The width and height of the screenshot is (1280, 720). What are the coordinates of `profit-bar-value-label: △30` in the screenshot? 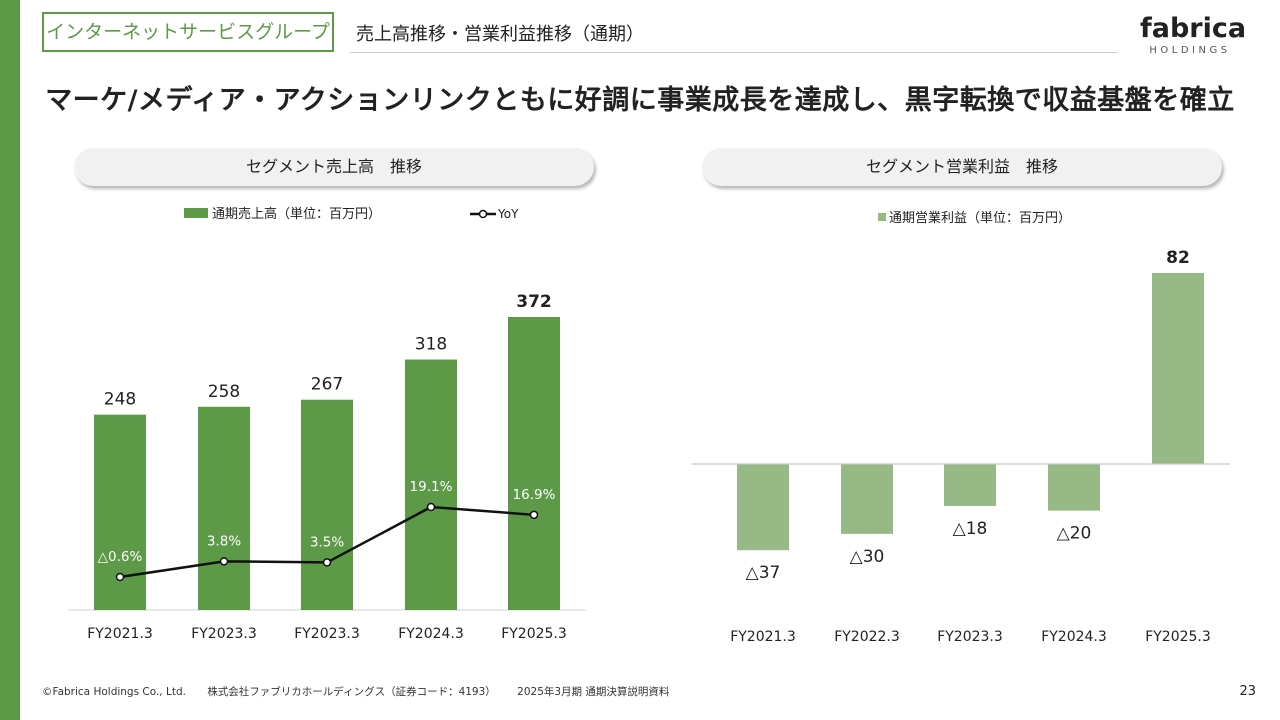 It's located at (867, 557).